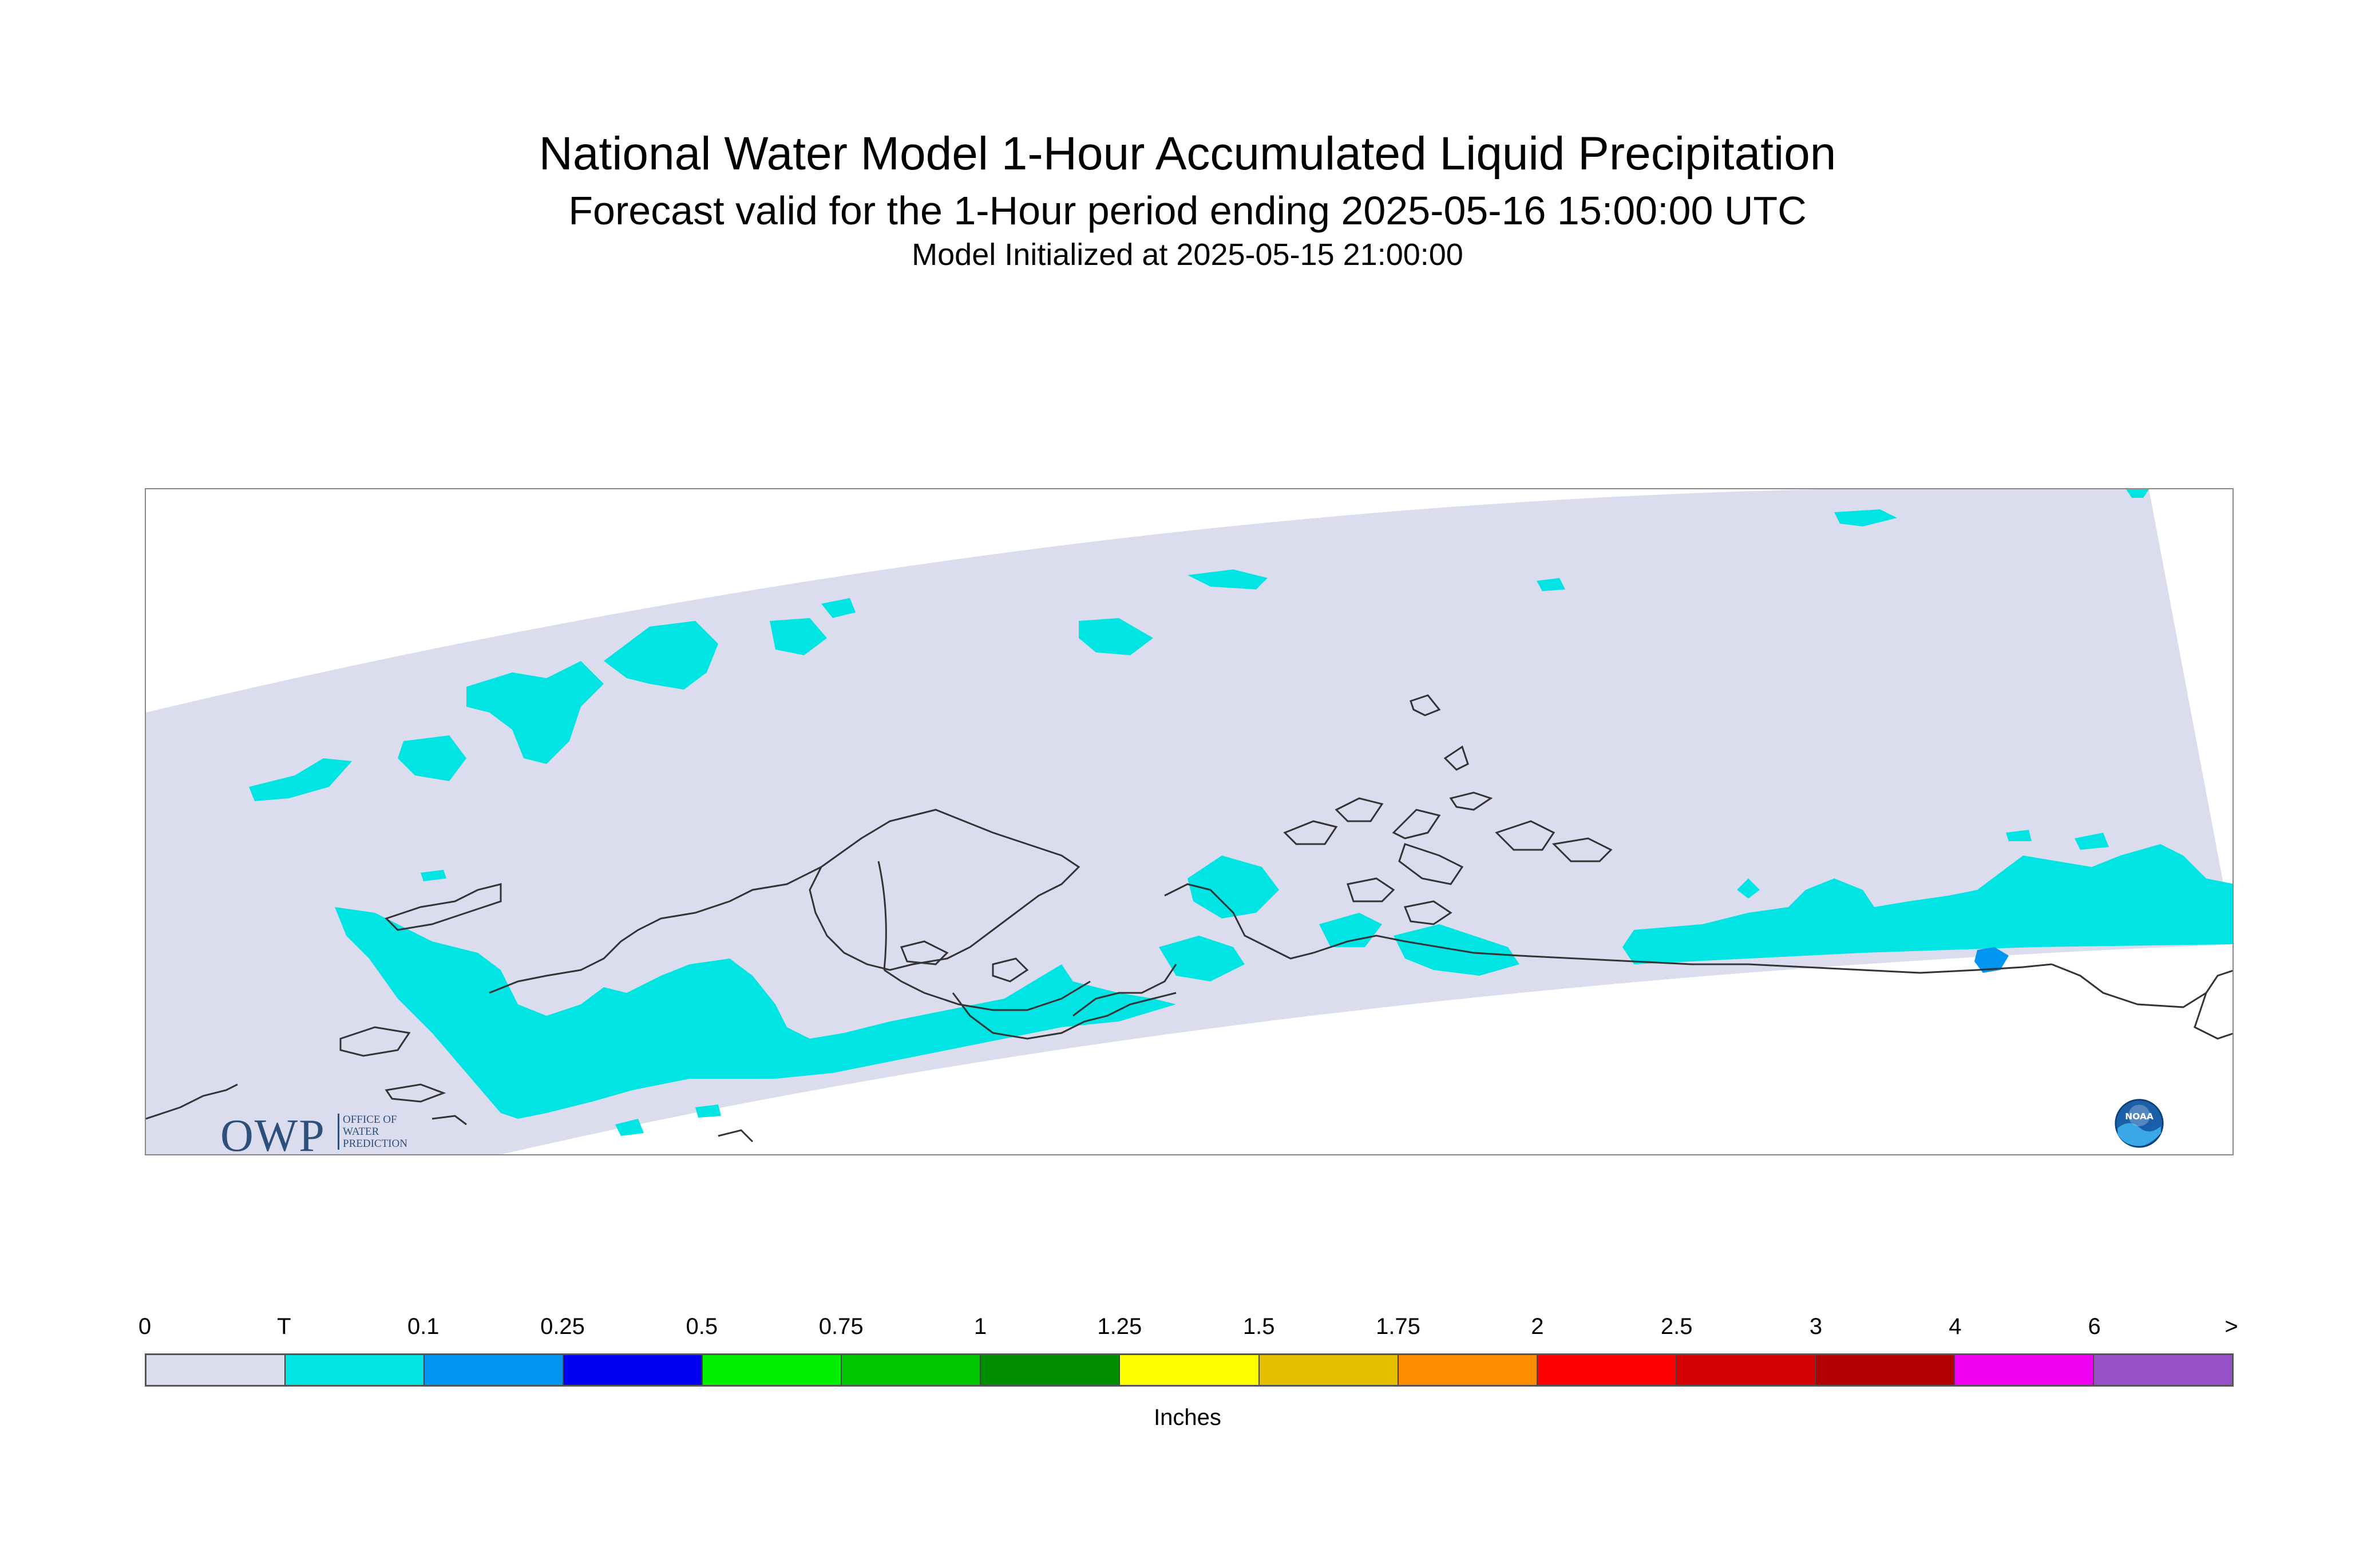 Image resolution: width=2375 pixels, height=1568 pixels. What do you see at coordinates (1119, 1326) in the screenshot?
I see `colorbar-label-7: 1.25` at bounding box center [1119, 1326].